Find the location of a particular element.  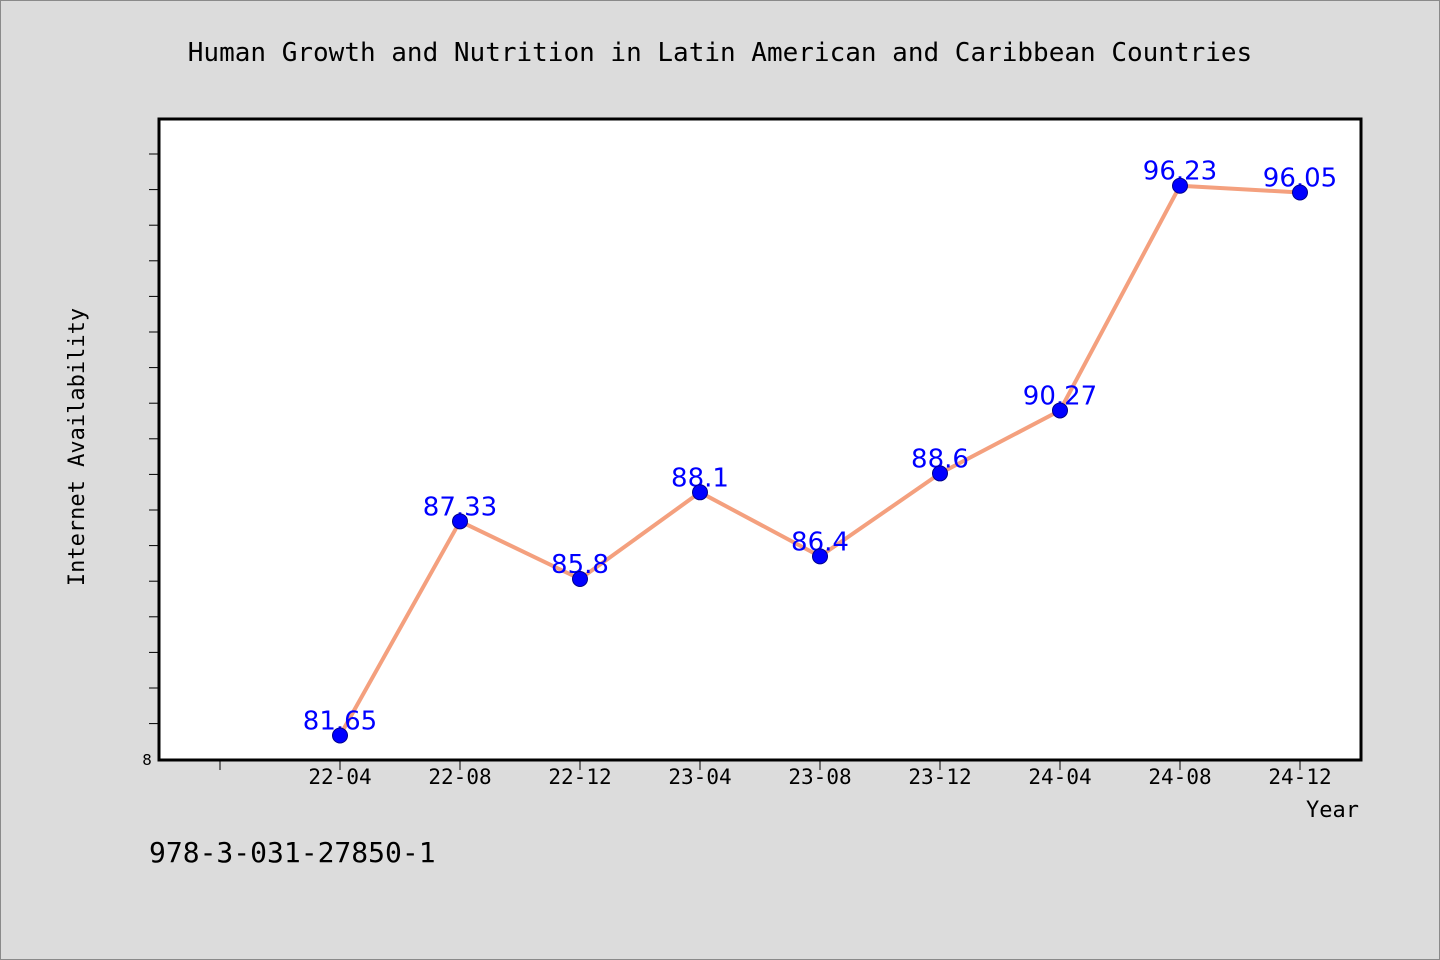

x-tick-label: 24-12 is located at coordinates (1299, 777).